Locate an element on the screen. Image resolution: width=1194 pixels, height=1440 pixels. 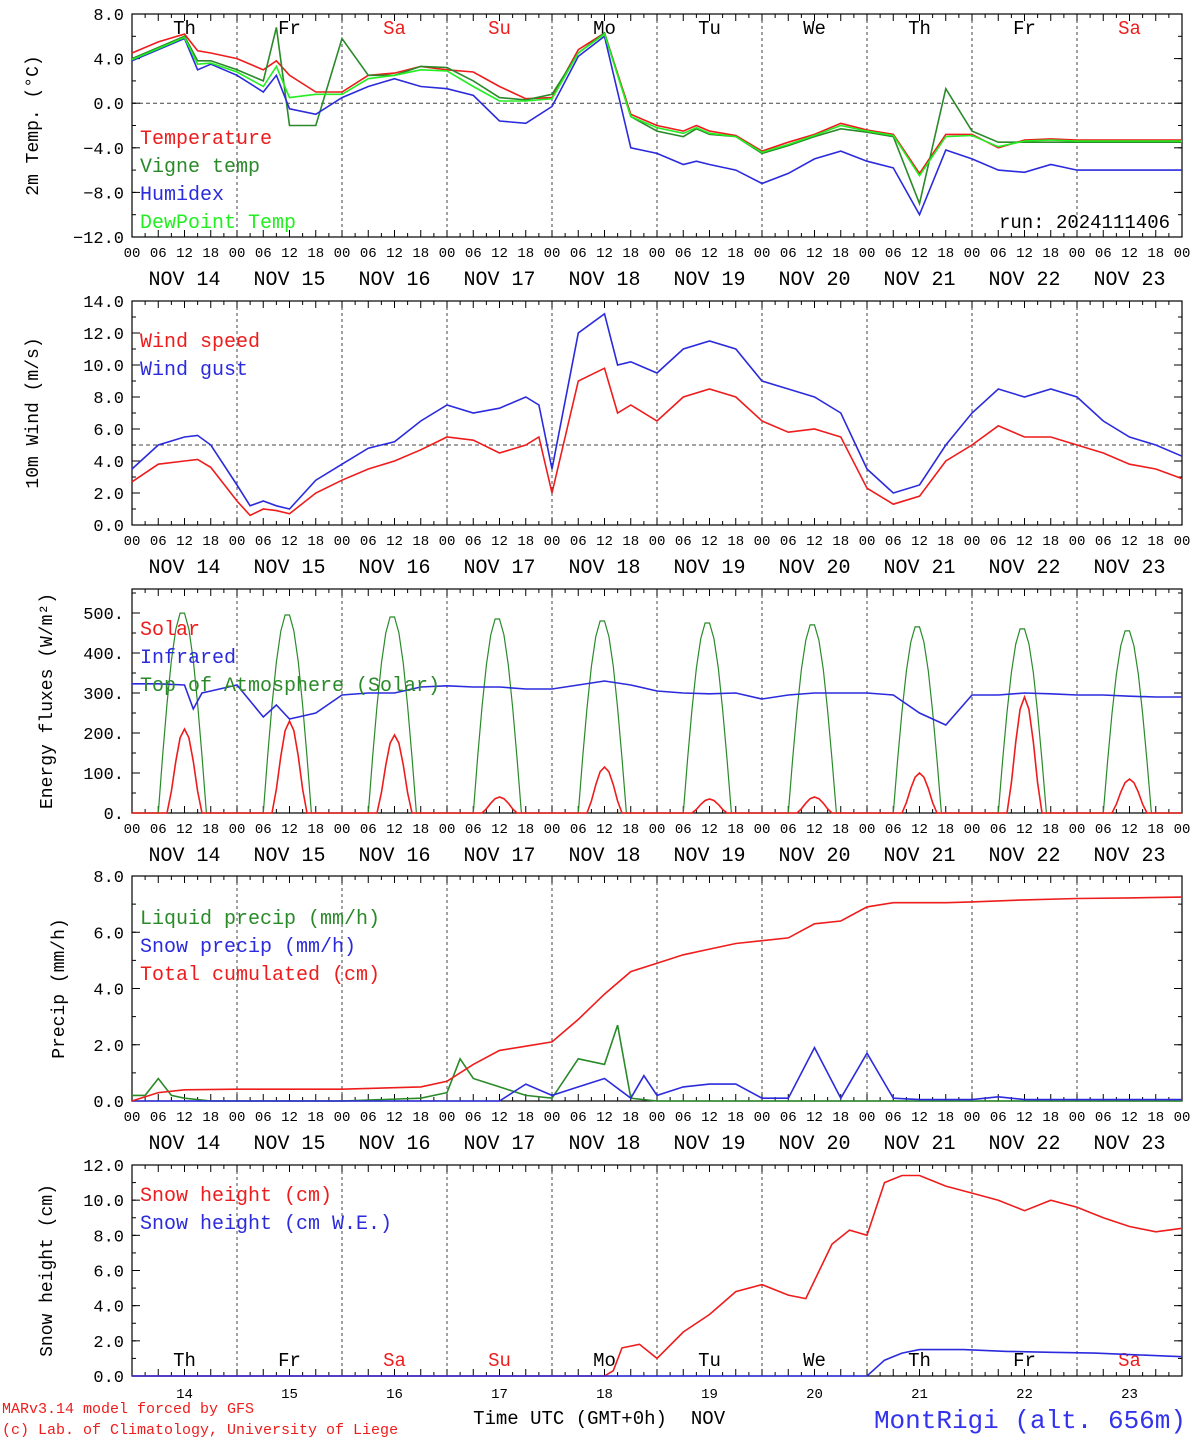
day-number-label: 23 is located at coordinates (1129, 1395).